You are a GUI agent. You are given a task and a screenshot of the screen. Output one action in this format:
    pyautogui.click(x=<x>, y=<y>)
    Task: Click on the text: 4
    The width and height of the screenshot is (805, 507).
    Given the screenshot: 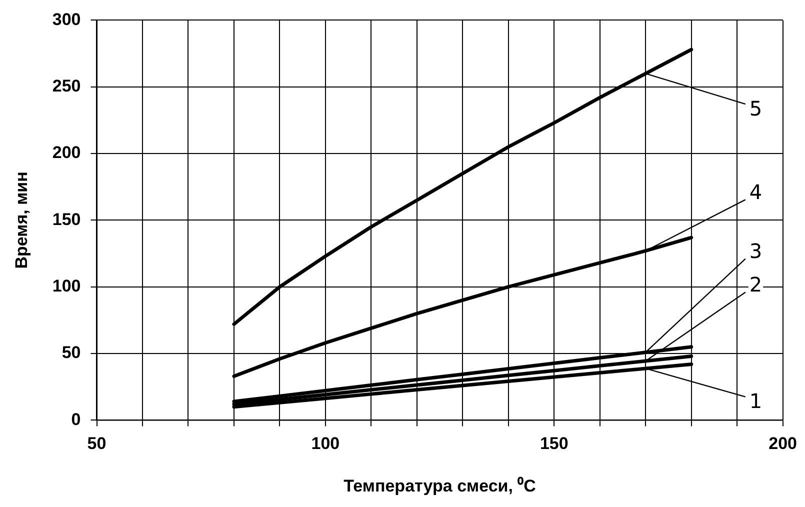 What is the action you would take?
    pyautogui.click(x=755, y=192)
    